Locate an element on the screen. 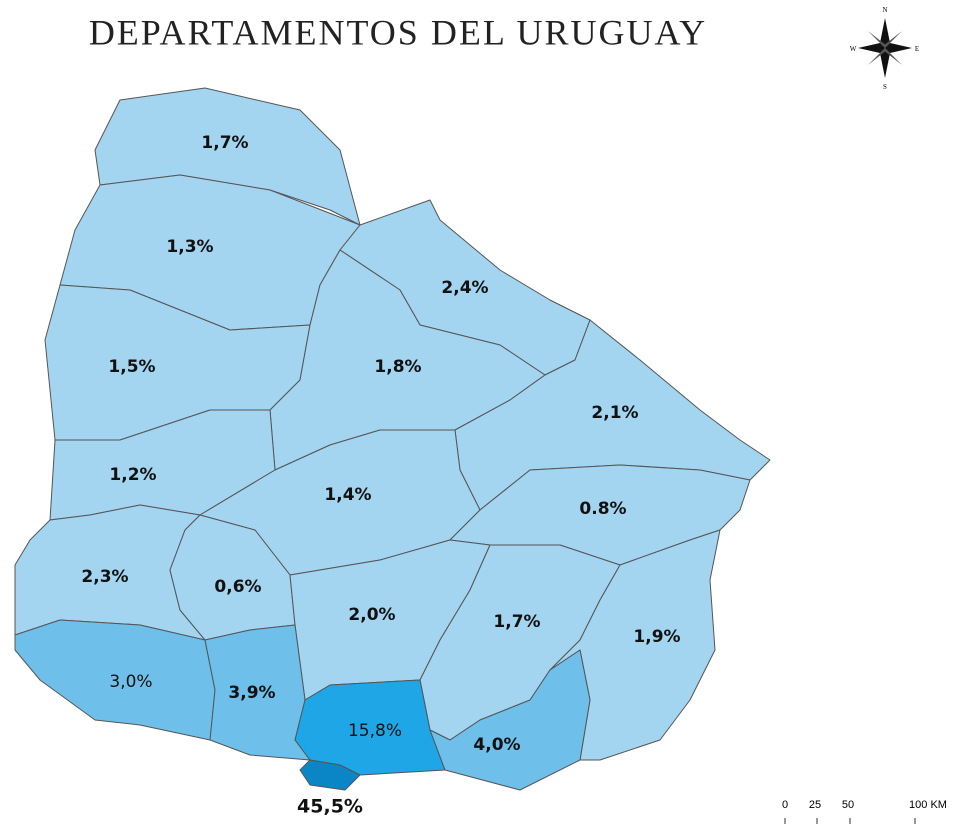  region-label: 3,9% is located at coordinates (251, 693).